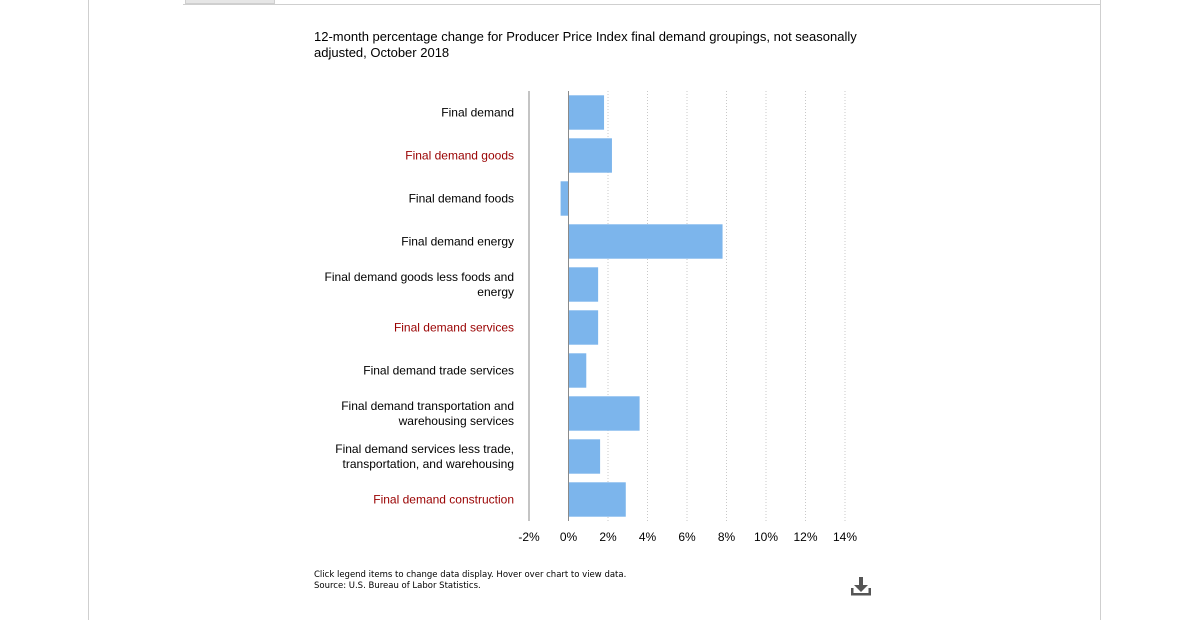  I want to click on category-label: Final demand energy, so click(457, 242).